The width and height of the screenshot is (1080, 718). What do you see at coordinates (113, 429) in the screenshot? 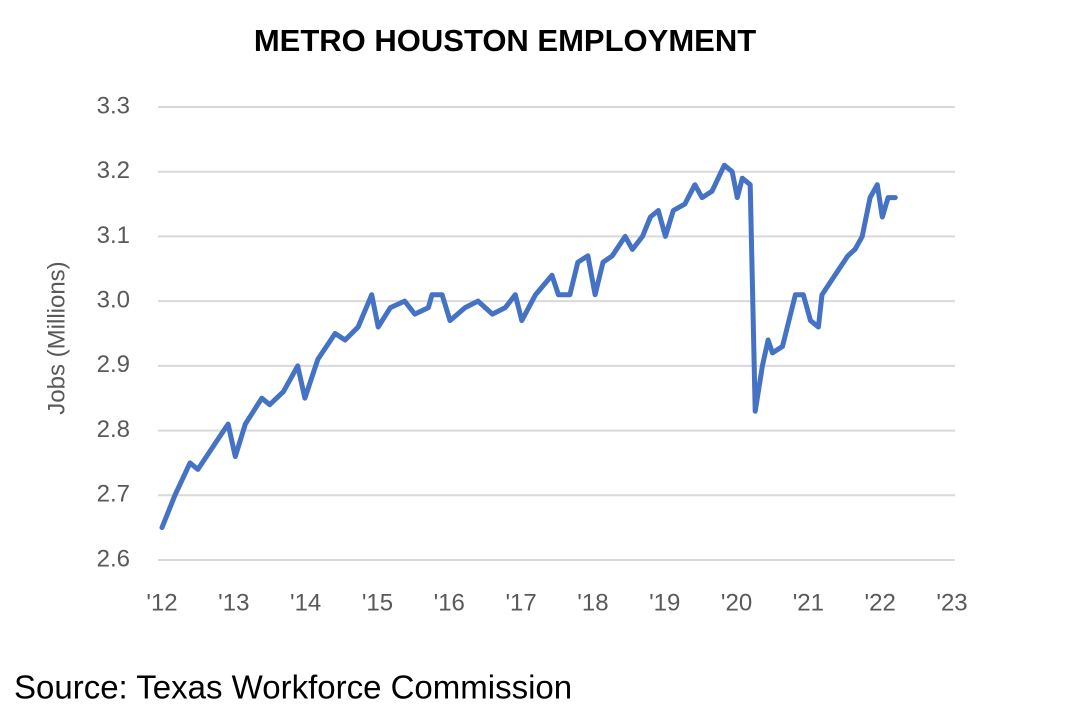
I see `y-tick-label: 2.8` at bounding box center [113, 429].